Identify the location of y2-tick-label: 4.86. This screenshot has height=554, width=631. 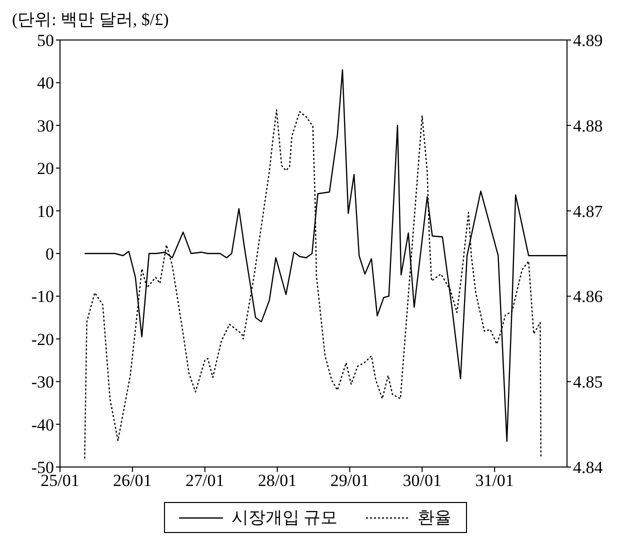
(588, 296).